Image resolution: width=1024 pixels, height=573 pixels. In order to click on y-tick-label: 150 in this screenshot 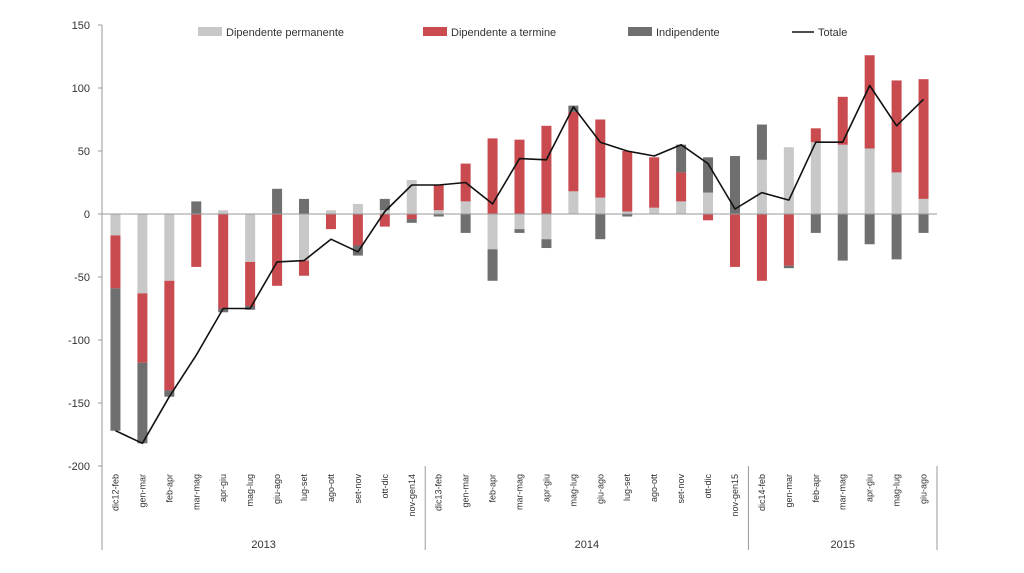, I will do `click(81, 26)`.